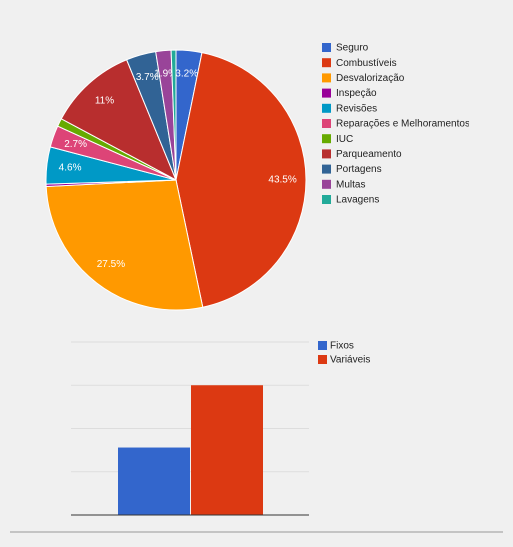 The image size is (513, 547). I want to click on slice-label: 4.6%, so click(70, 168).